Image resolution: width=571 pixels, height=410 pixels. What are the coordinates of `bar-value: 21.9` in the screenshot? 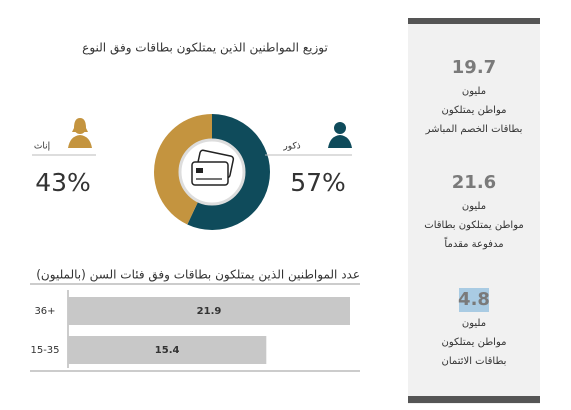 It's located at (209, 311).